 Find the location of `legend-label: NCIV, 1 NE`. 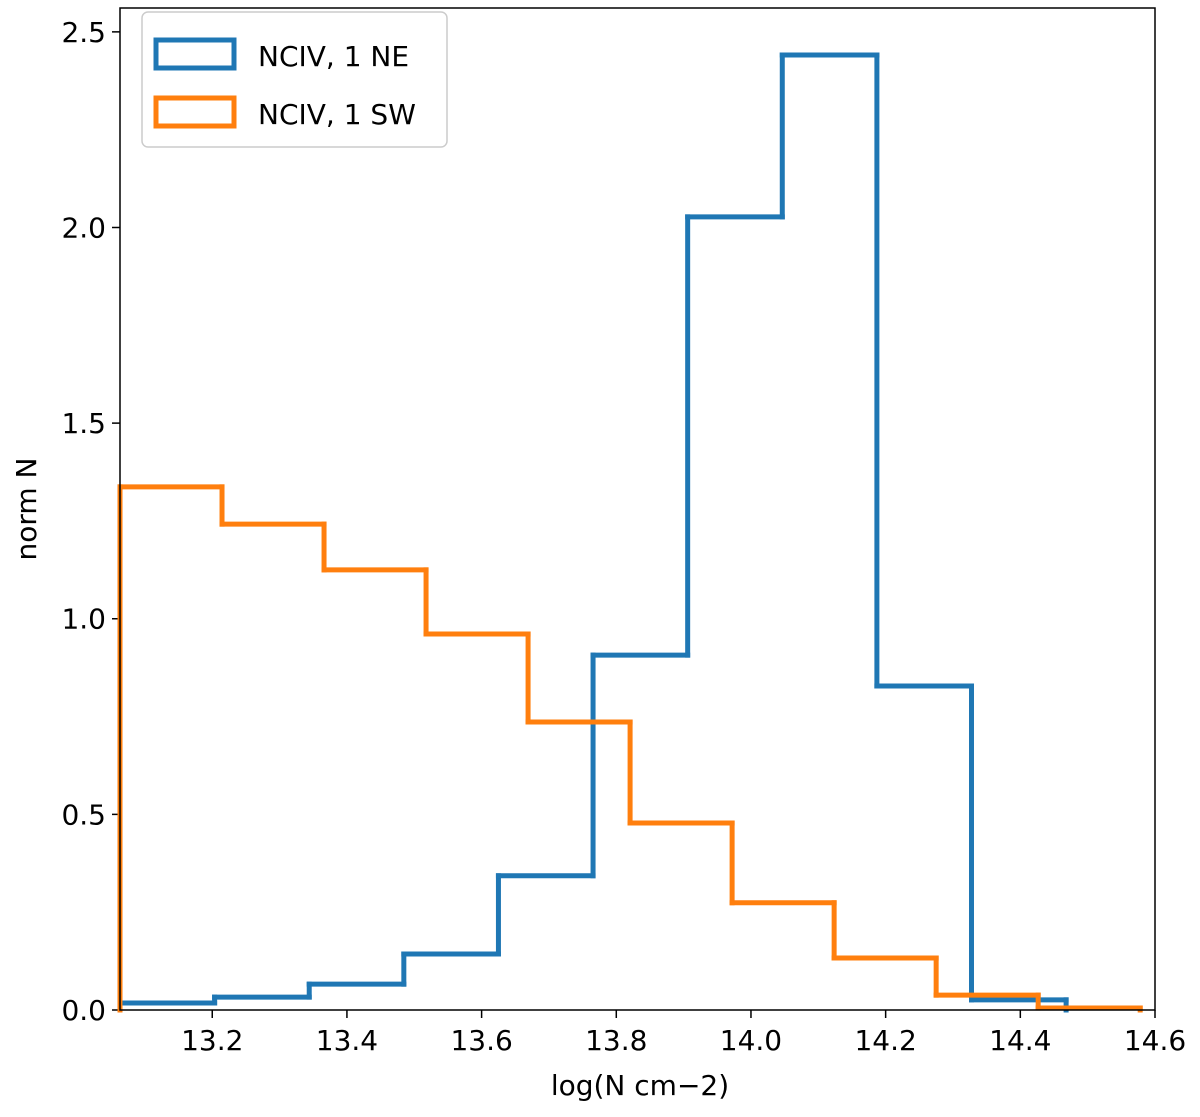

legend-label: NCIV, 1 NE is located at coordinates (333, 56).